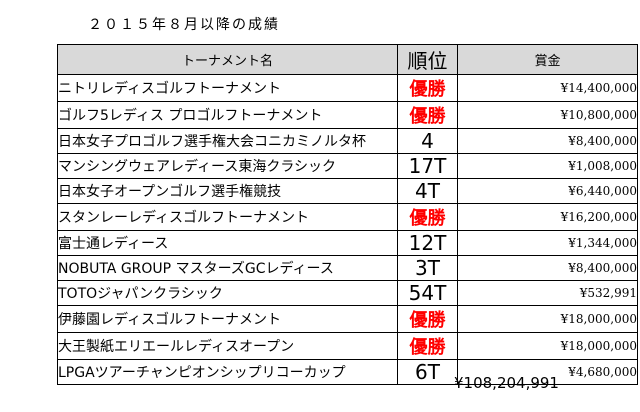  I want to click on table-row: スタンレーレディスゴルフトーナメント 優勝 ¥16,200,000, so click(347, 217).